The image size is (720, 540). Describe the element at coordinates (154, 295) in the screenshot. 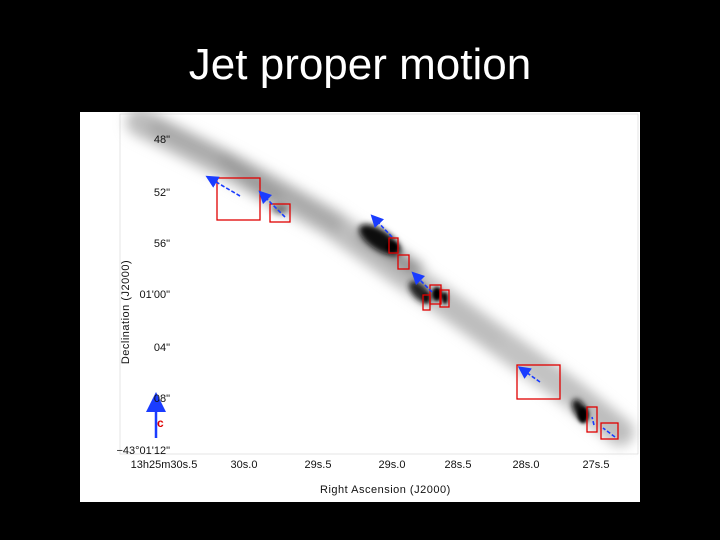

I see `y-tick-label: 01'00"` at that location.